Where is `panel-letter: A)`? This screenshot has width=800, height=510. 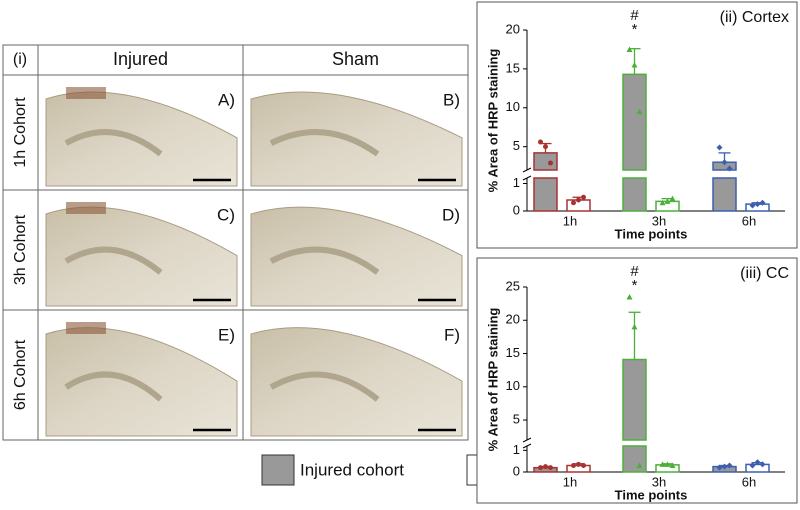 panel-letter: A) is located at coordinates (226, 99).